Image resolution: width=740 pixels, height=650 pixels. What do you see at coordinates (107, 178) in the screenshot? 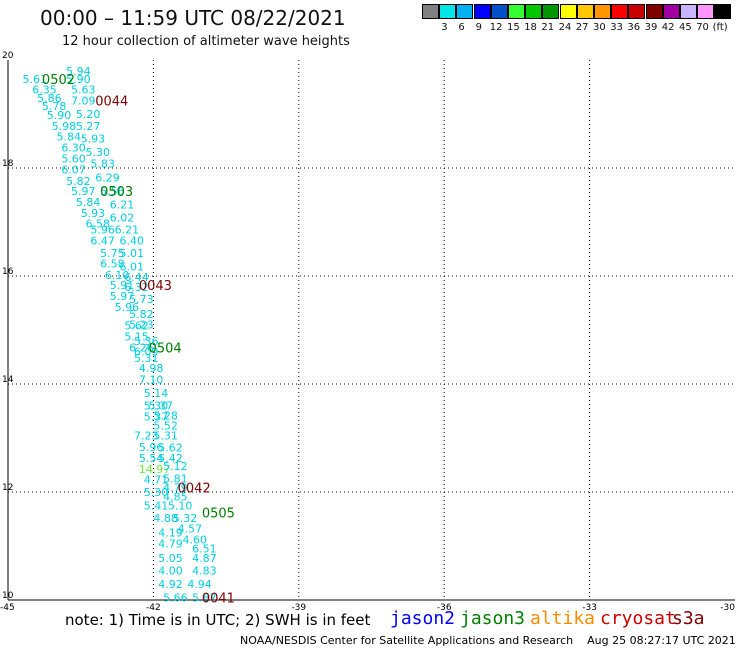
I see `wave-height-point: 6.29` at bounding box center [107, 178].